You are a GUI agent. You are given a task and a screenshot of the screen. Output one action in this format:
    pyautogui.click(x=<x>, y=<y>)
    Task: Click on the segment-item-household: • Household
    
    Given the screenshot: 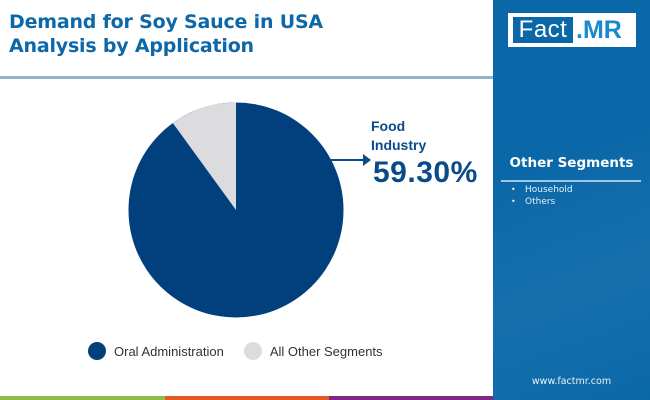 What is the action you would take?
    pyautogui.click(x=542, y=190)
    